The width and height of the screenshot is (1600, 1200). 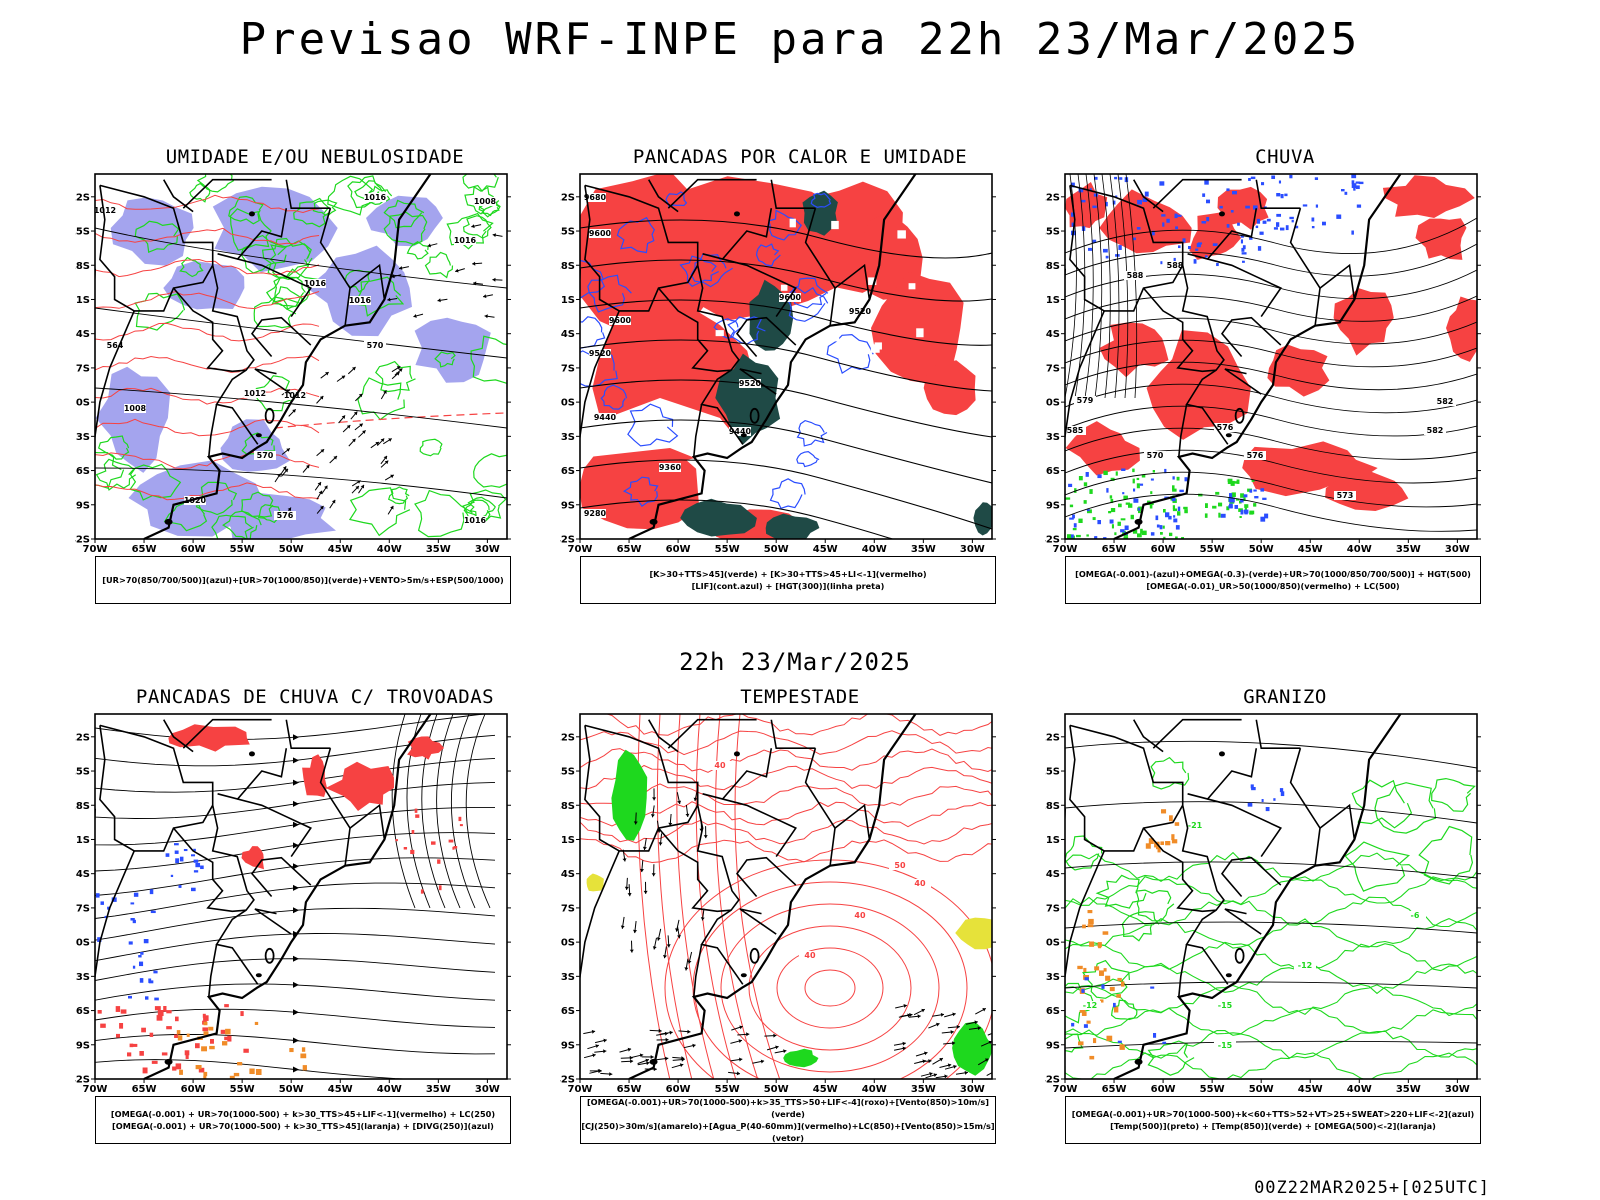 What do you see at coordinates (800, 39) in the screenshot?
I see `main-title: Previsao WRF-INPE para 22h 23/Mar/2025` at bounding box center [800, 39].